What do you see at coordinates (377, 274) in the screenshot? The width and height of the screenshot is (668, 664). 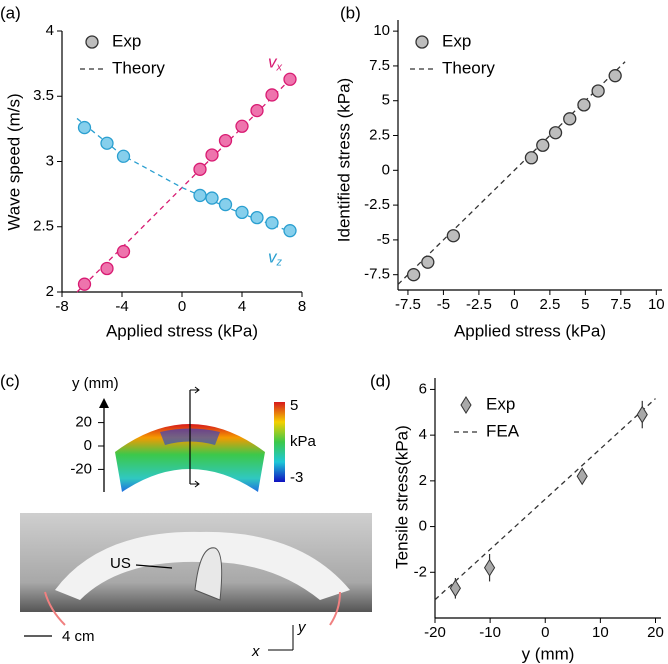 I see `y-tick-label: -7.5` at bounding box center [377, 274].